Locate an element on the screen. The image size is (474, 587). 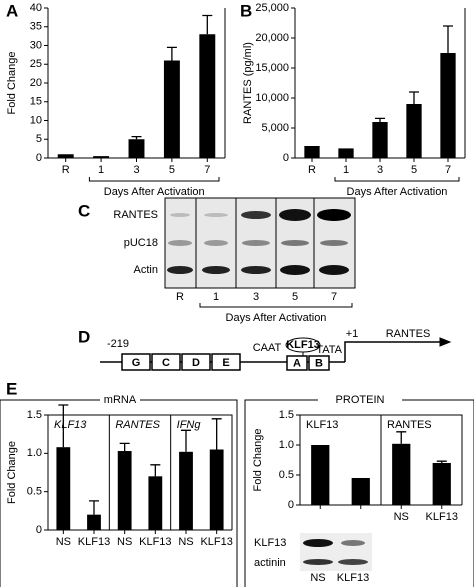
panel-label: A is located at coordinates (12, 10).